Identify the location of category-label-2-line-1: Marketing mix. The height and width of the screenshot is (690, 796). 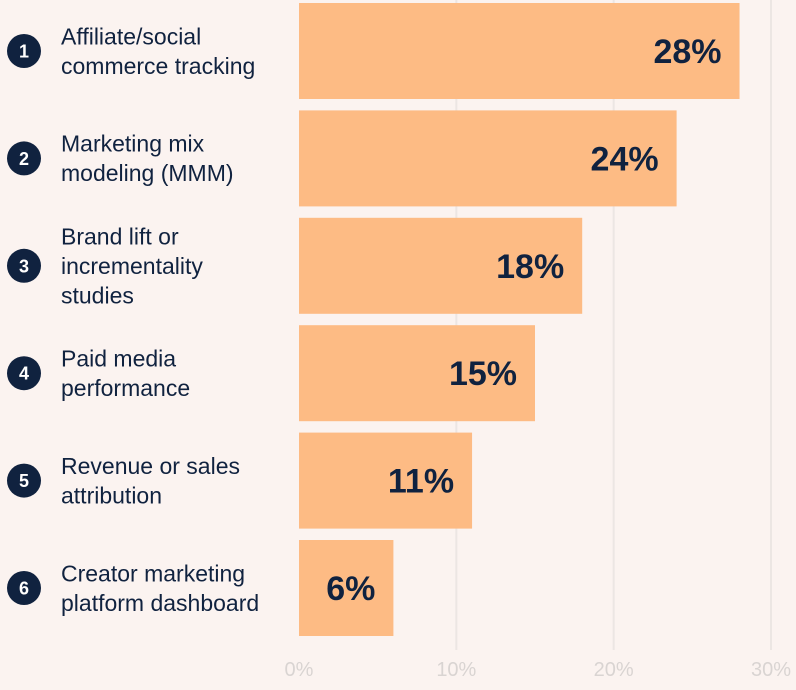
(133, 144).